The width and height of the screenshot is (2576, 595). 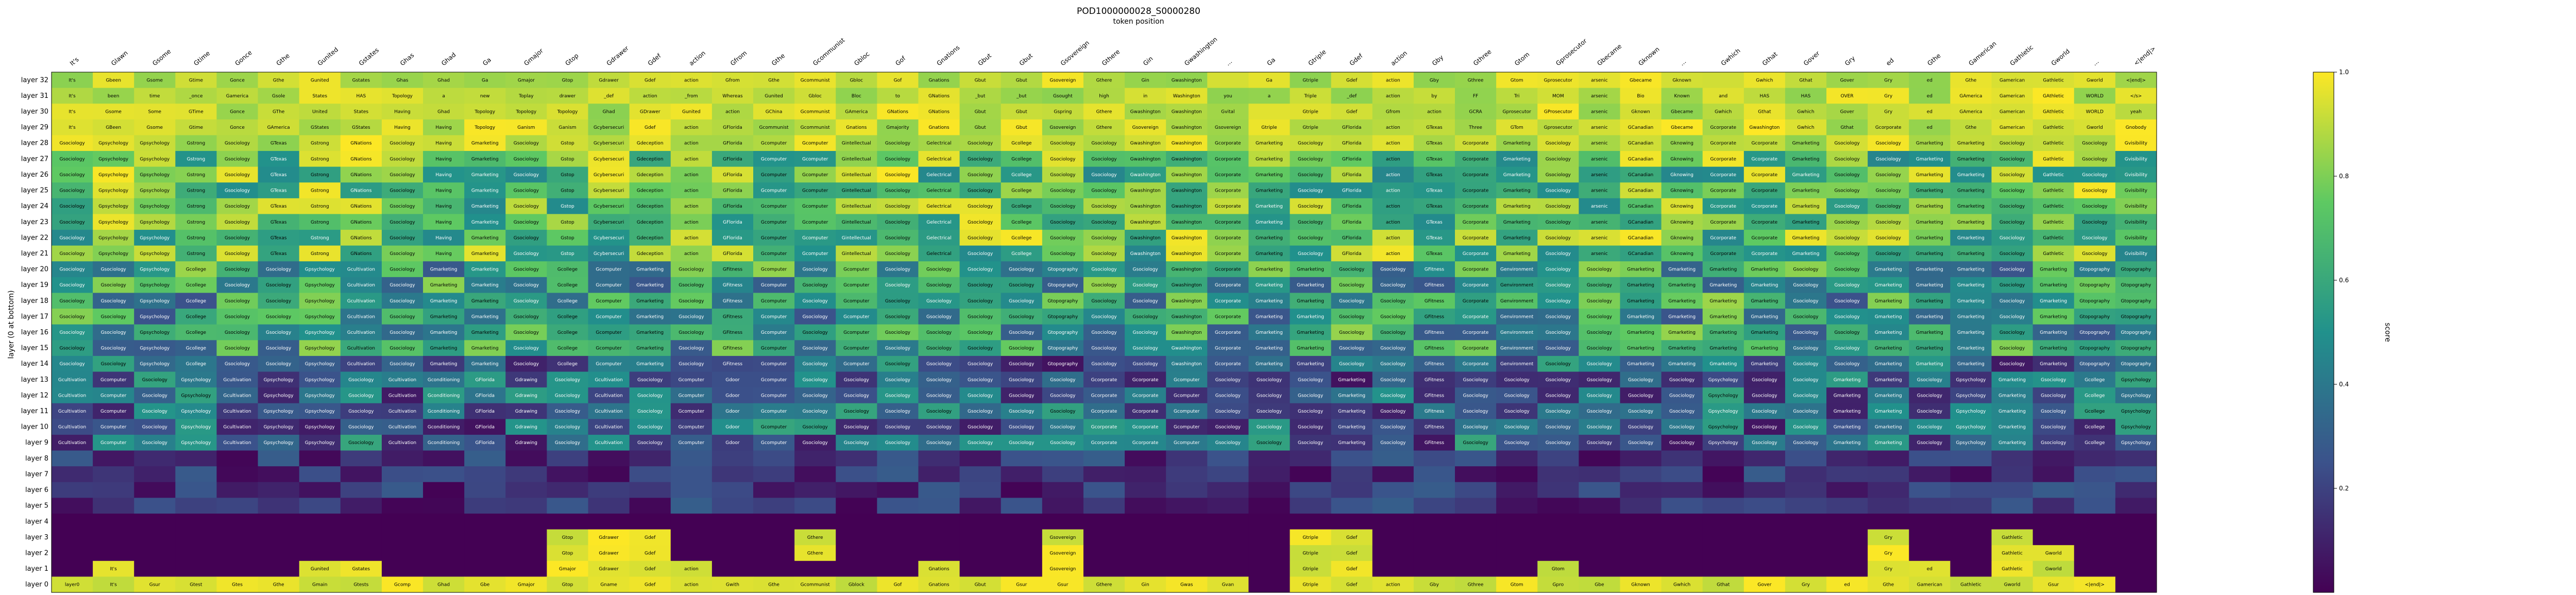 What do you see at coordinates (774, 112) in the screenshot?
I see `cell-label: GChina` at bounding box center [774, 112].